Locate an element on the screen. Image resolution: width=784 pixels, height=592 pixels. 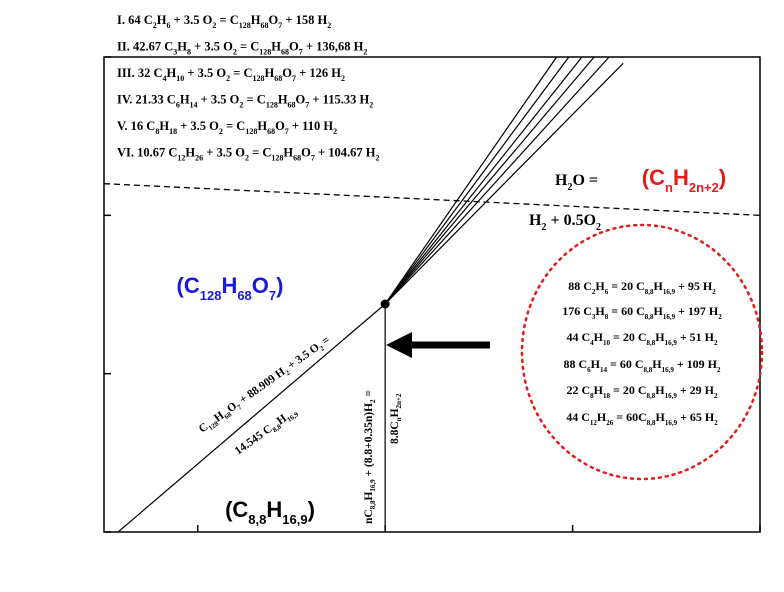
pointer-arrow-head is located at coordinates (399, 345).